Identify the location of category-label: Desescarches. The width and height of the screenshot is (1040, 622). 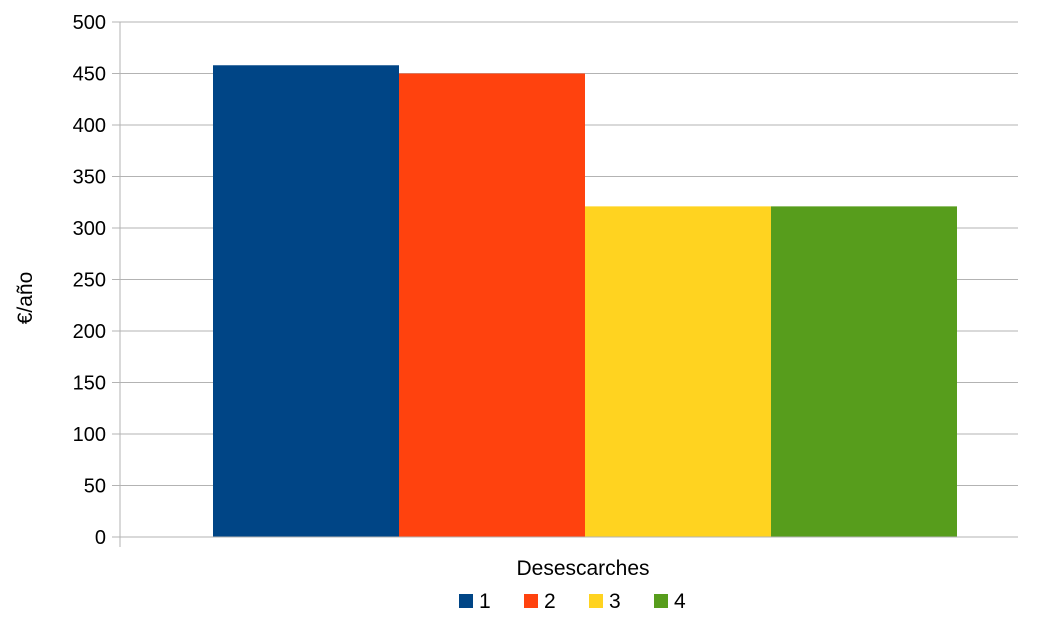
(582, 568).